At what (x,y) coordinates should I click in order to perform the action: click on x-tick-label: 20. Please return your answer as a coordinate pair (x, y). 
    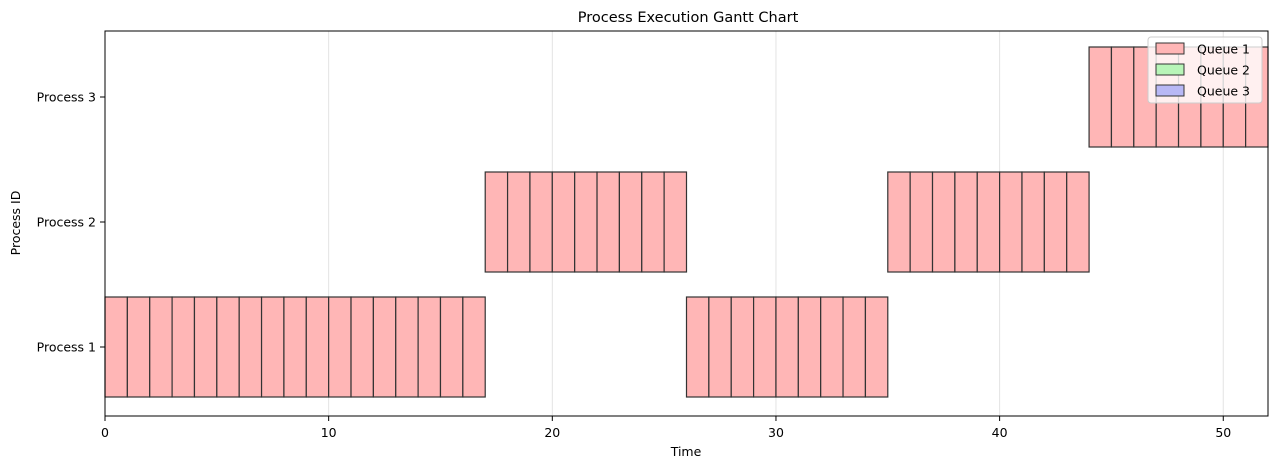
    Looking at the image, I should click on (552, 432).